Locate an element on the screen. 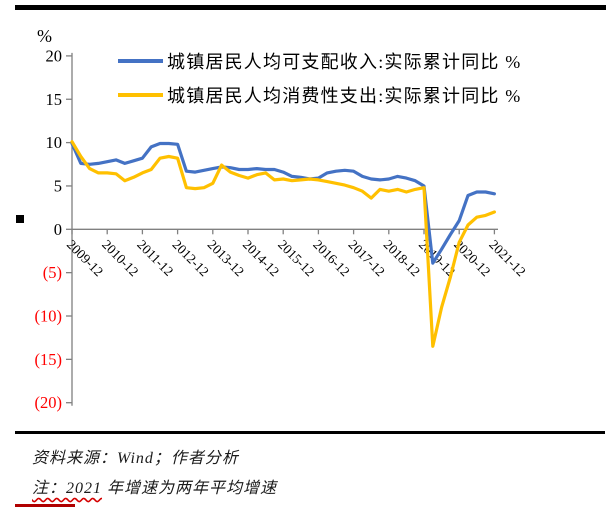  source-line: 资料来源：Wind；作者分析 is located at coordinates (135, 456).